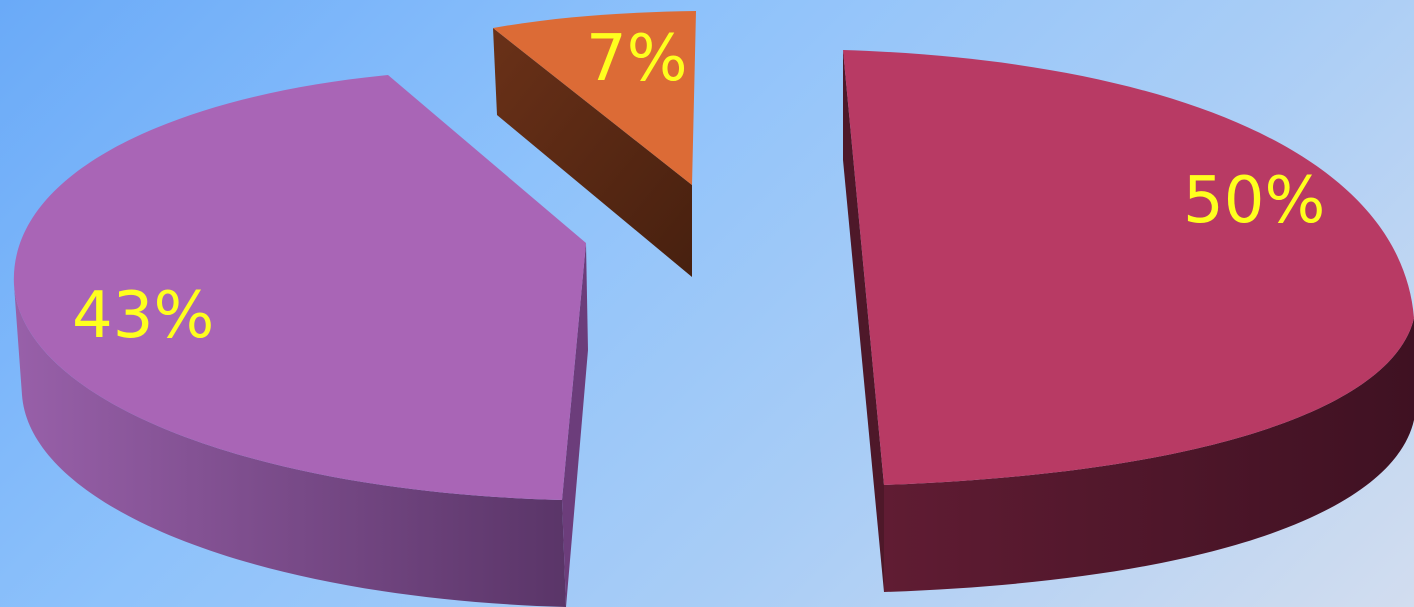 This screenshot has height=607, width=1414. I want to click on pie-label-43: 43%, so click(143, 316).